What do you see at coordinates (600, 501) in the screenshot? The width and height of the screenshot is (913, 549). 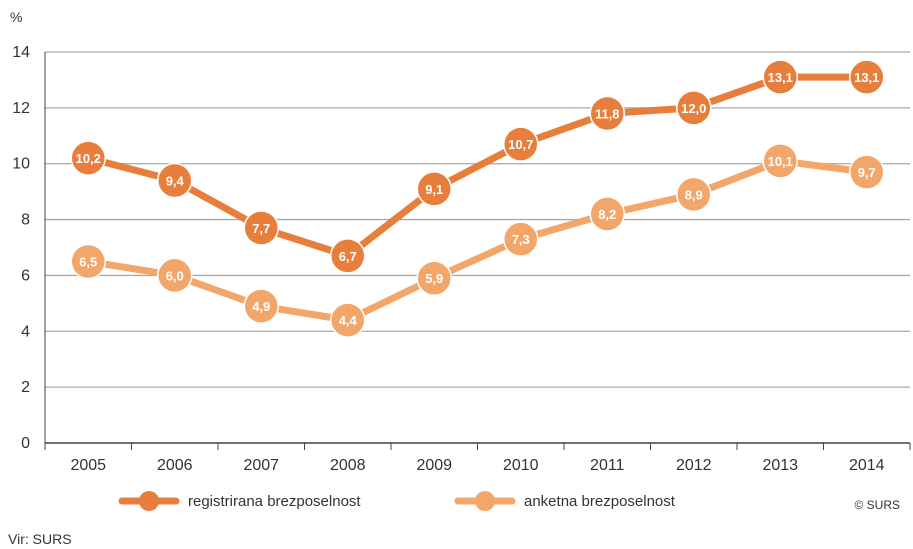 I see `legend-label: anketna brezposelnost` at bounding box center [600, 501].